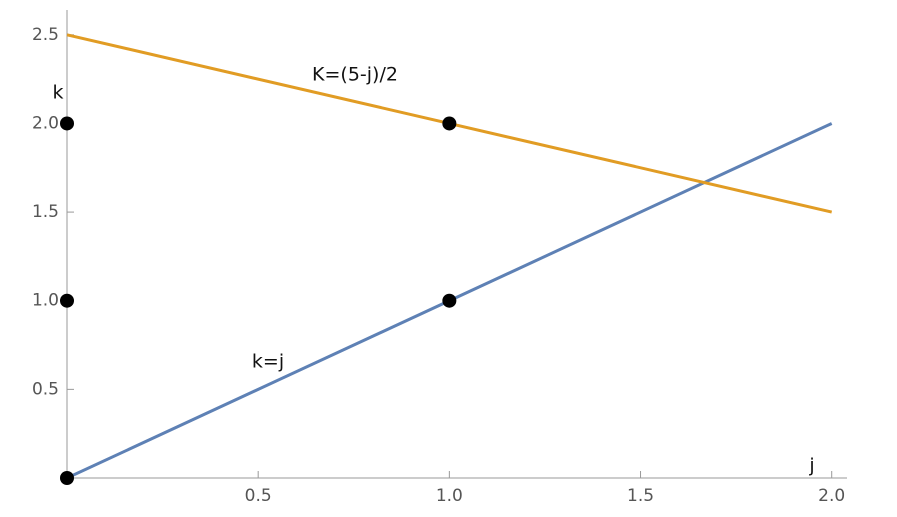 This screenshot has height=517, width=897. I want to click on y-axis-label: k, so click(57, 93).